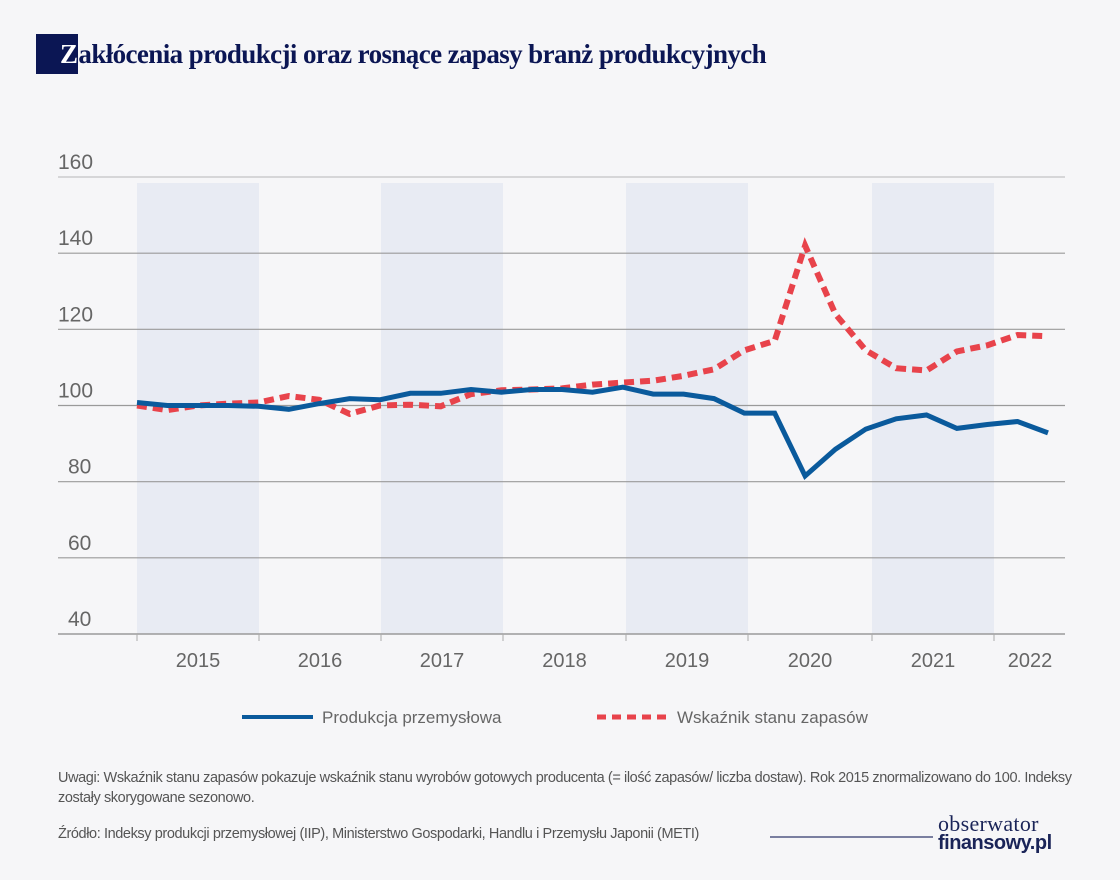  I want to click on x-tick-label: 2019, so click(687, 661).